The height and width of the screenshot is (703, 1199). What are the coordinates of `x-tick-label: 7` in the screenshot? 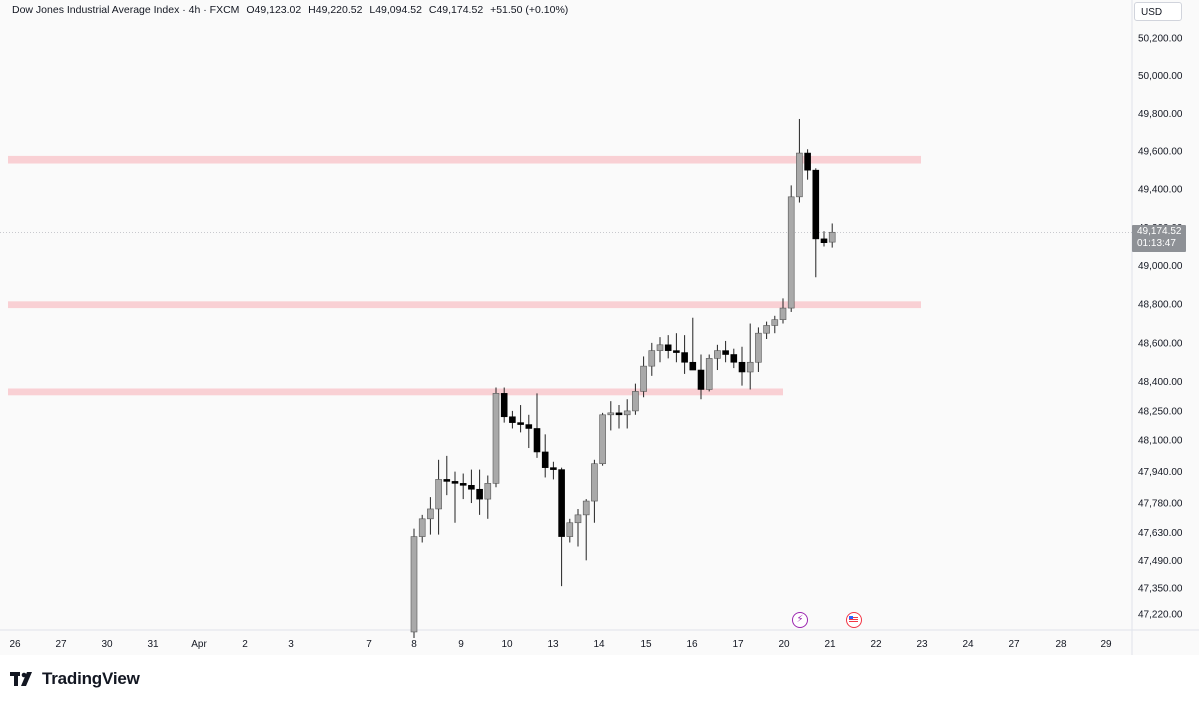 It's located at (369, 644).